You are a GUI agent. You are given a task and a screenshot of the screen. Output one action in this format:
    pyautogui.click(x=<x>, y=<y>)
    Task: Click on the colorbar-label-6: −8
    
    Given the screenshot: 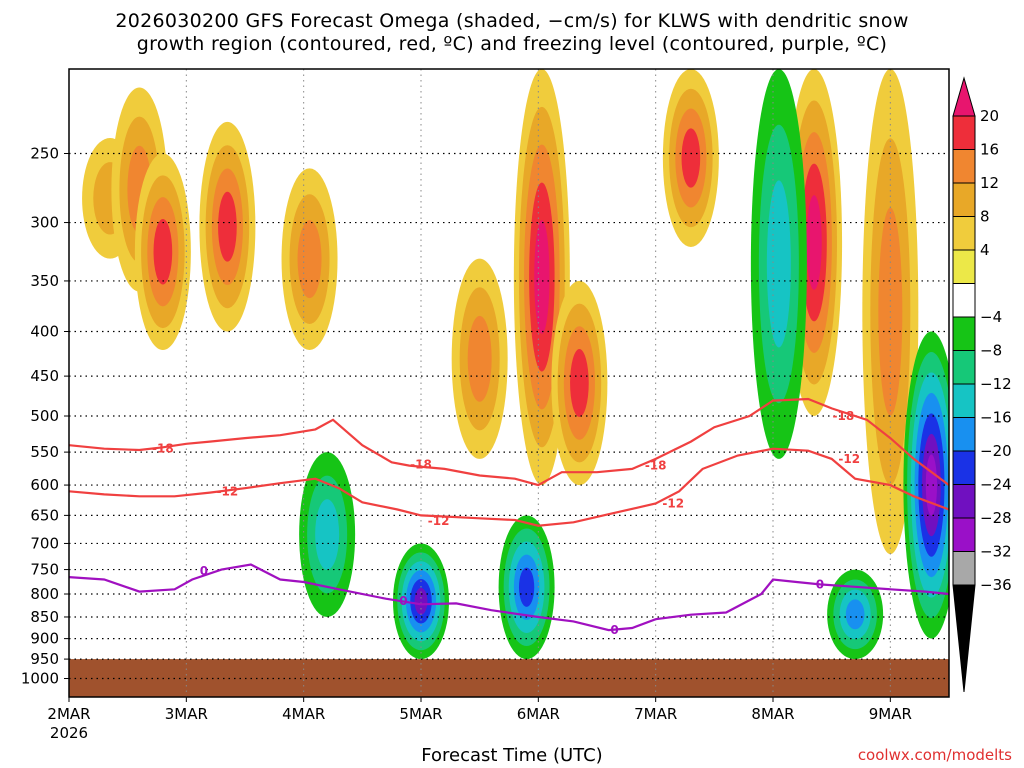 What is the action you would take?
    pyautogui.click(x=991, y=351)
    